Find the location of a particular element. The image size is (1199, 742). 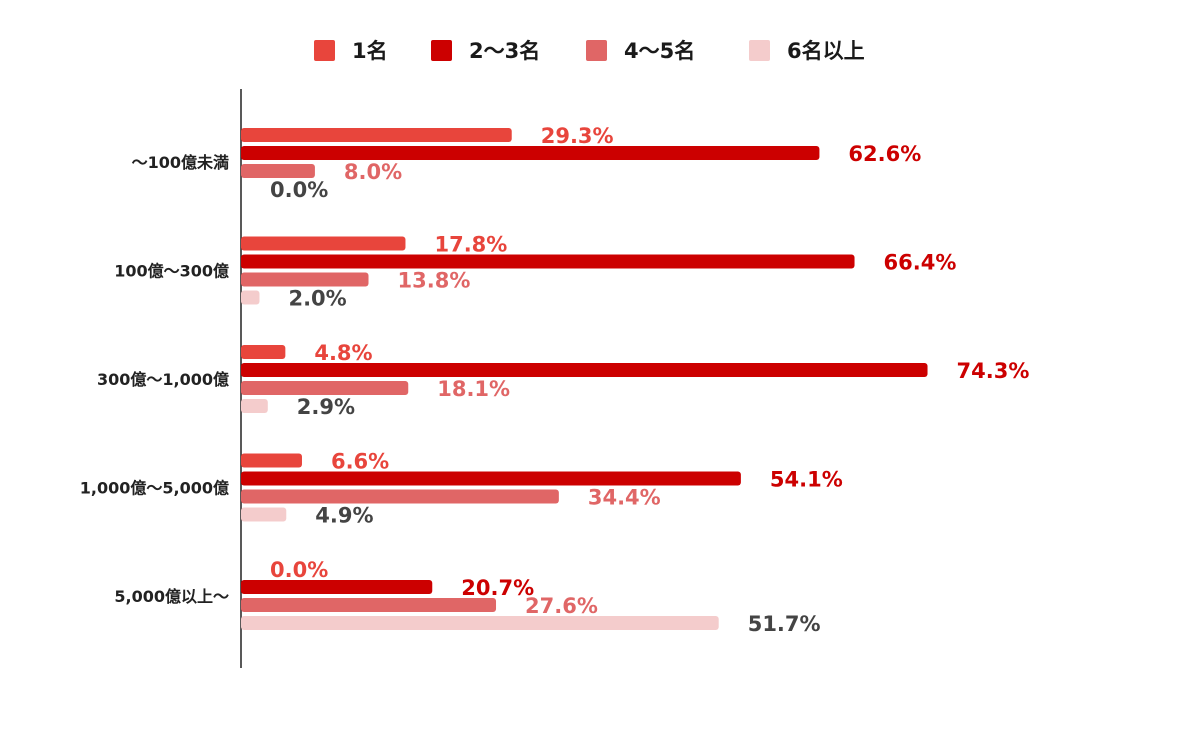

legend-label: 2～3名 is located at coordinates (504, 51).